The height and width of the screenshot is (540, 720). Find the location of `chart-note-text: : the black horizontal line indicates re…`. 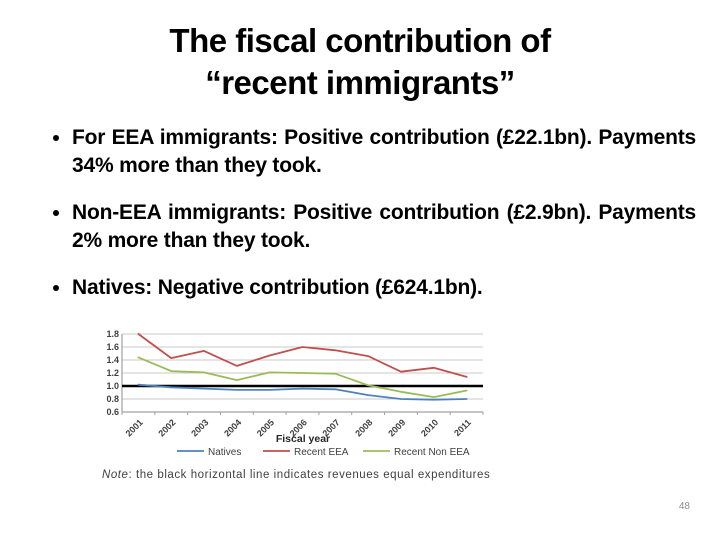

chart-note-text: : the black horizontal line indicates re… is located at coordinates (309, 475).